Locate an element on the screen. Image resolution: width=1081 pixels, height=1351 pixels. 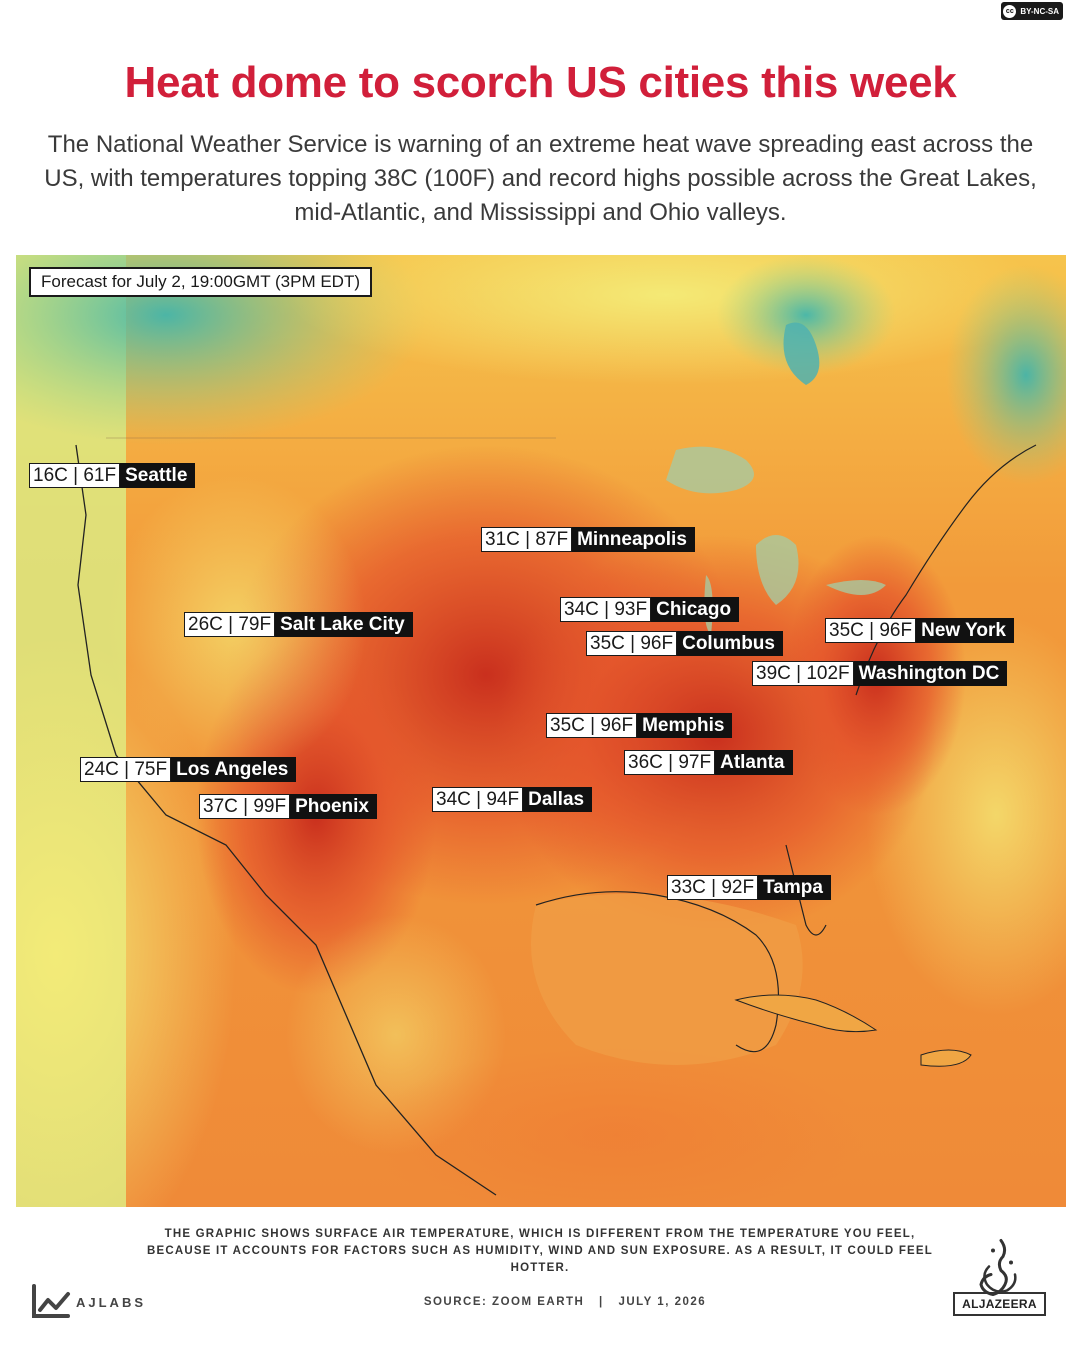
city-temperature: 33C | 92F is located at coordinates (713, 887).